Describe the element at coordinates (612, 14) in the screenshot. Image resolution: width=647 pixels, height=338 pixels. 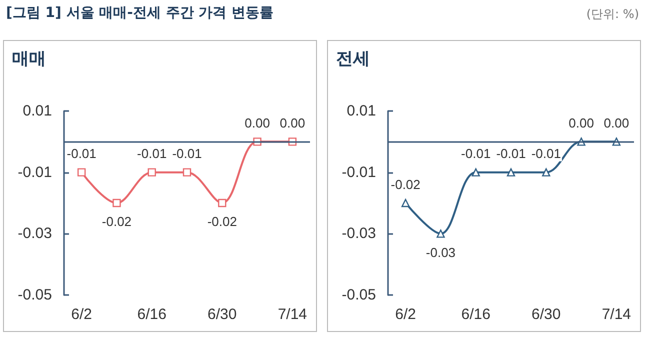
I see `text: (단위: %)` at that location.